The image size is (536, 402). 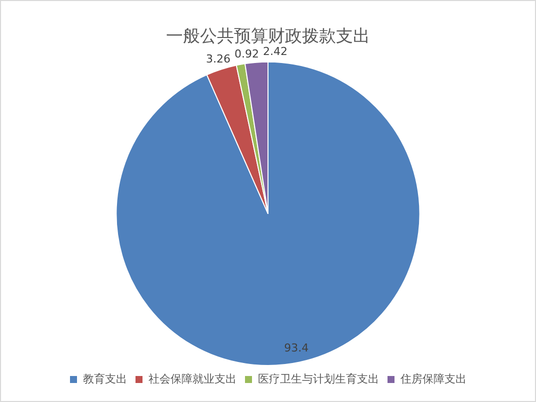 I want to click on data-label: 93.4, so click(x=296, y=347).